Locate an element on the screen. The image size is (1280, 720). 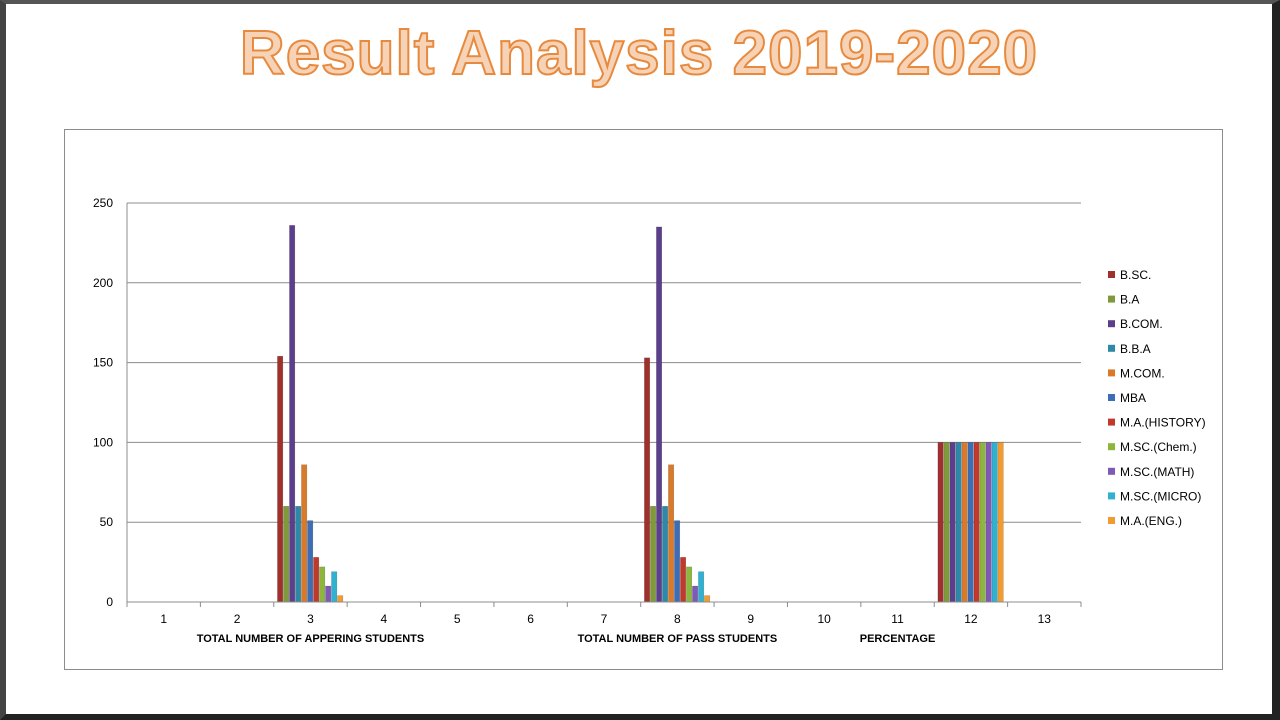
x-group-label: TOTAL NUMBER OF PASS STUDENTS is located at coordinates (678, 639).